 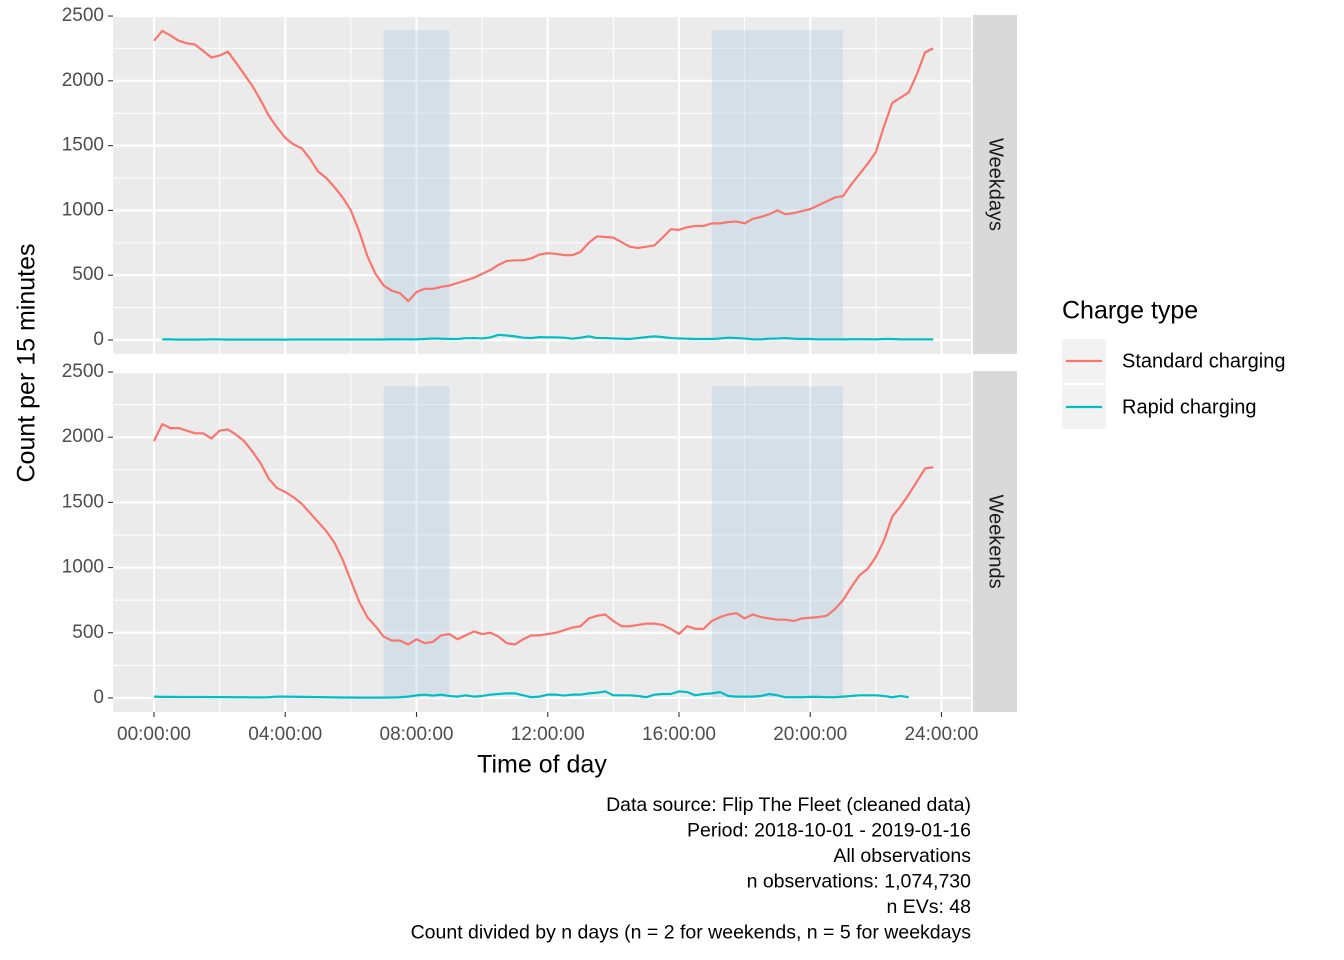 What do you see at coordinates (829, 831) in the screenshot?
I see `caption-line: Period: 2018-10-01 - 2019-01-16` at bounding box center [829, 831].